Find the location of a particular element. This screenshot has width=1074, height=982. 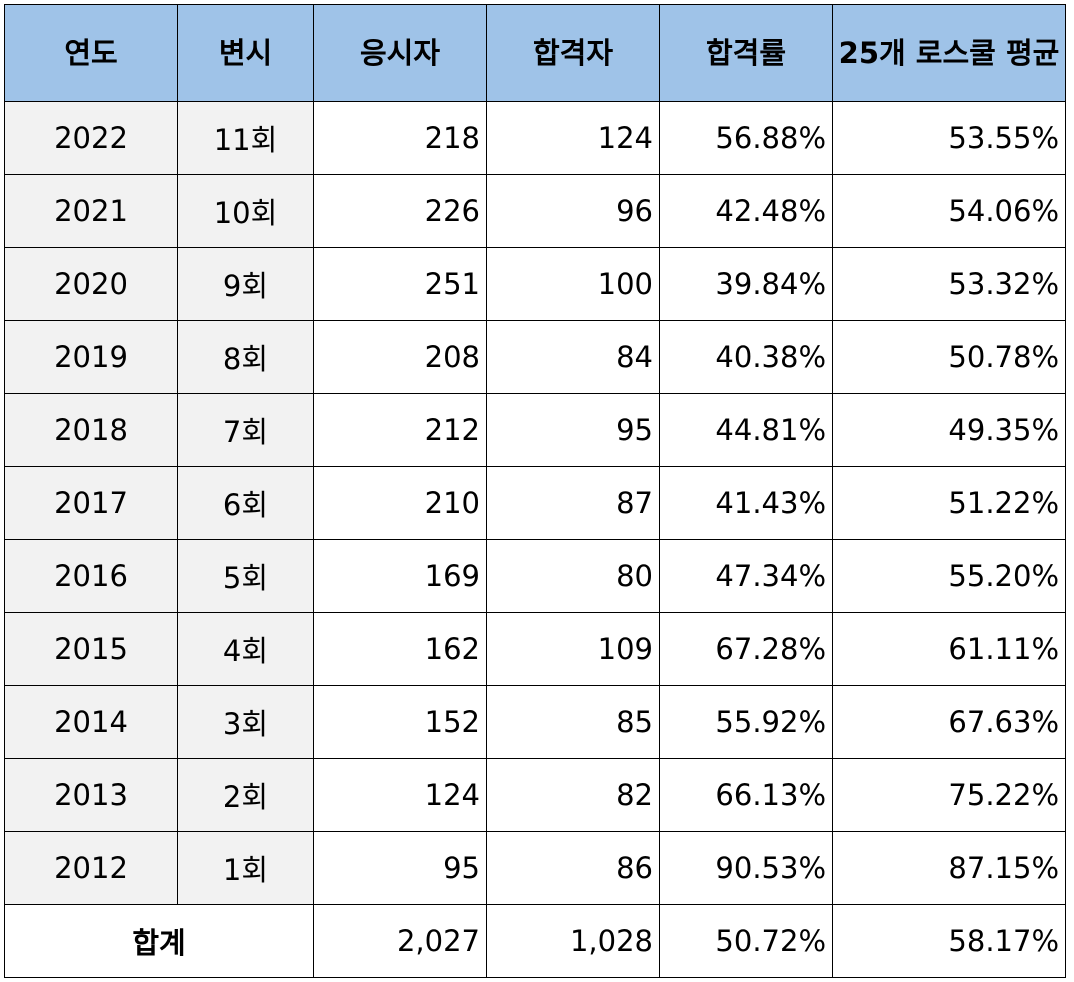

applicants-cell: 218 is located at coordinates (400, 138).